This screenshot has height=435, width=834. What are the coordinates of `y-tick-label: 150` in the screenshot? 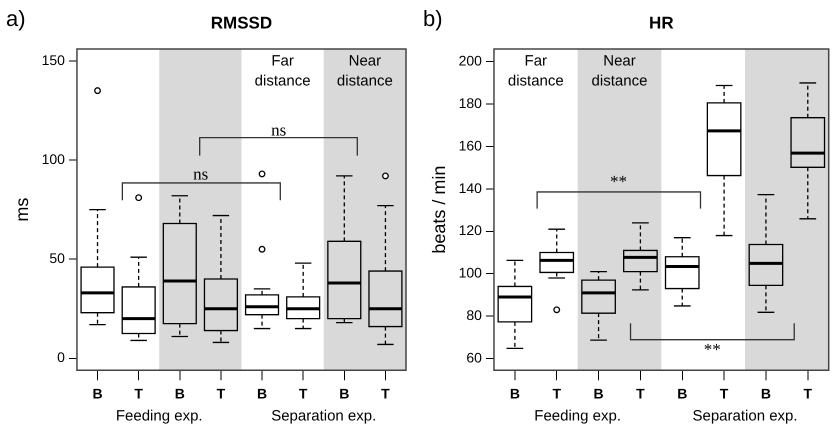 It's located at (54, 60).